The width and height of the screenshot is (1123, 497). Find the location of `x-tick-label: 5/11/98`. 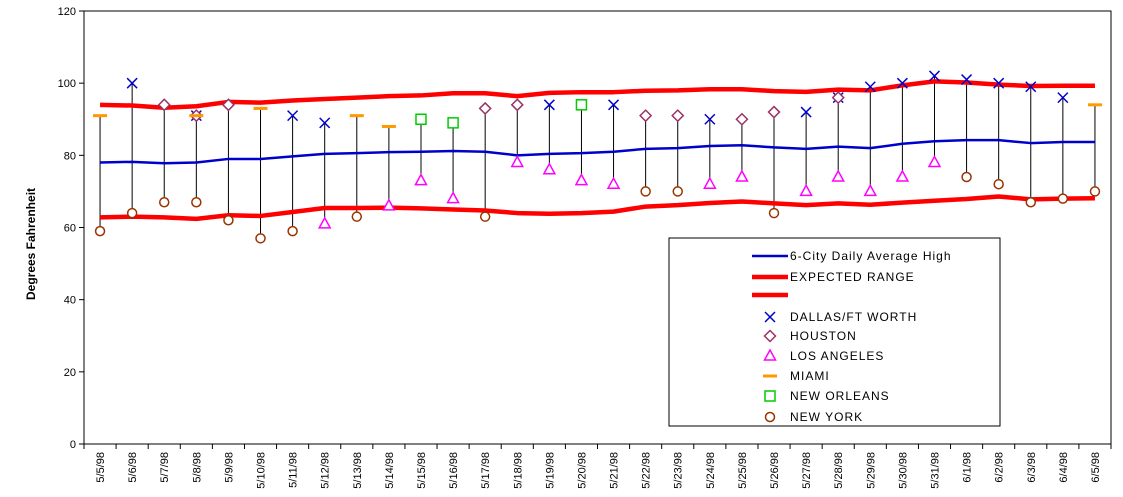

x-tick-label: 5/11/98 is located at coordinates (294, 470).